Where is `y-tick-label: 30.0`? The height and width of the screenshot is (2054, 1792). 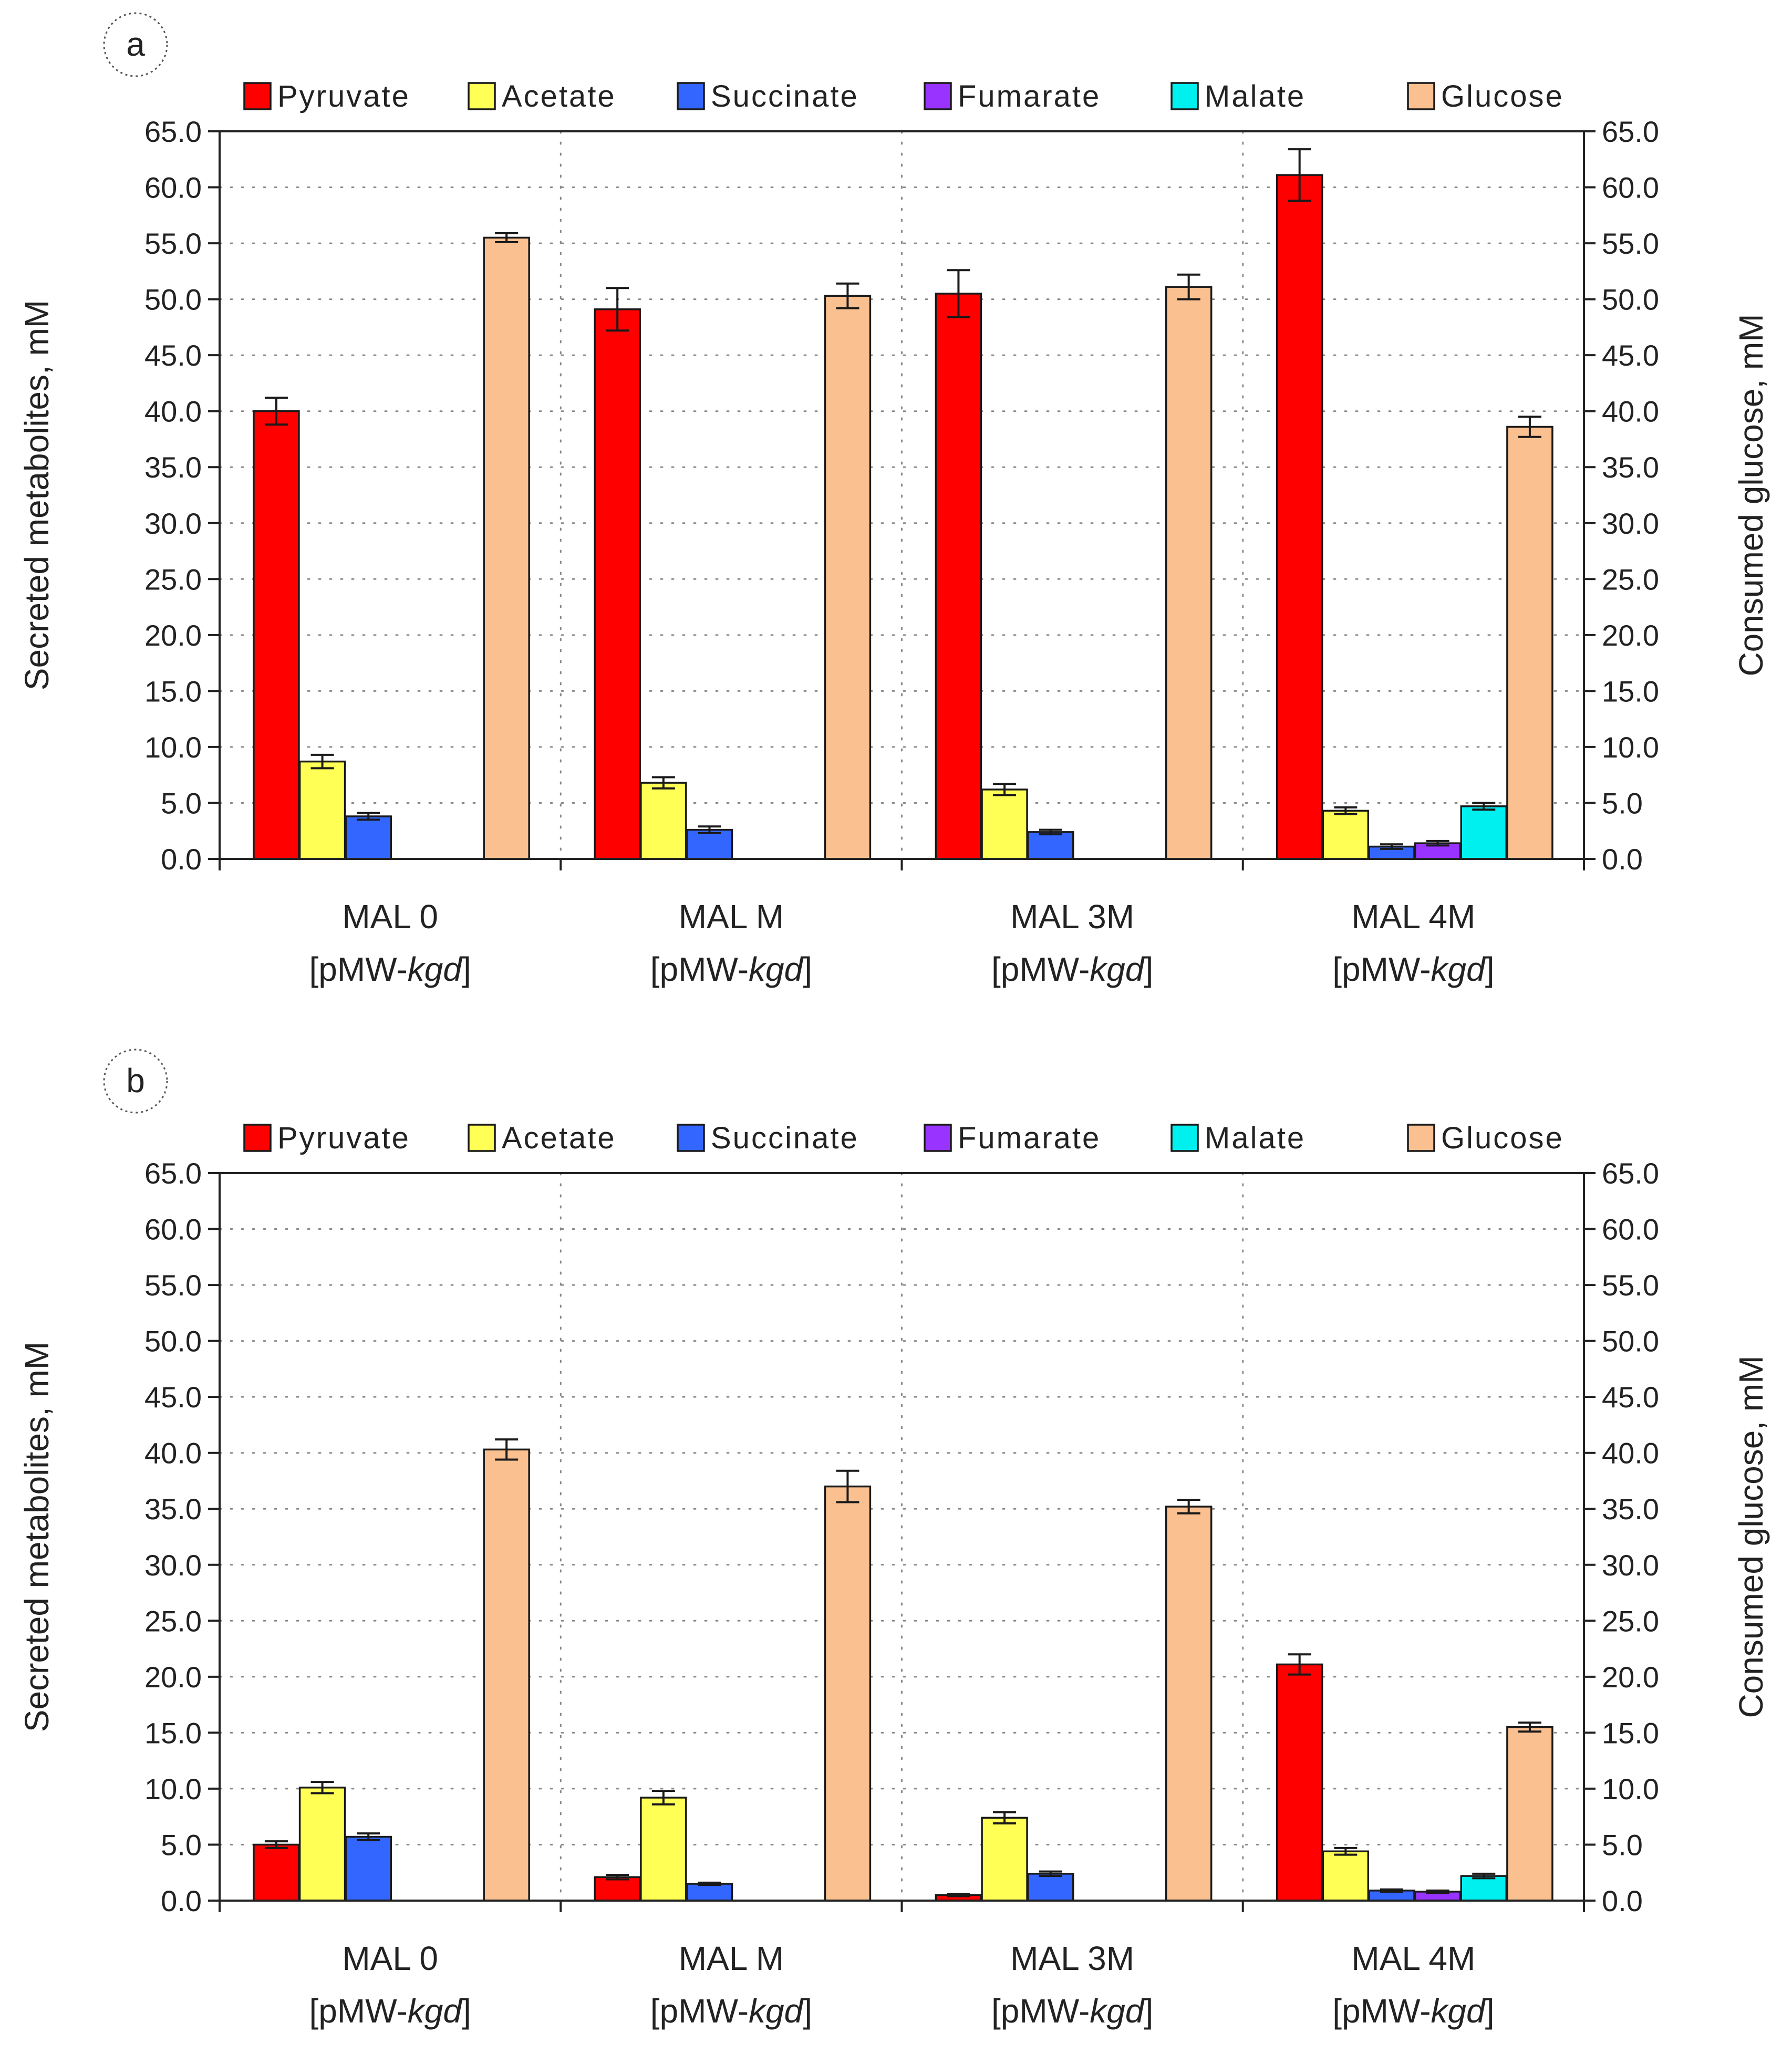
y-tick-label: 30.0 is located at coordinates (173, 523).